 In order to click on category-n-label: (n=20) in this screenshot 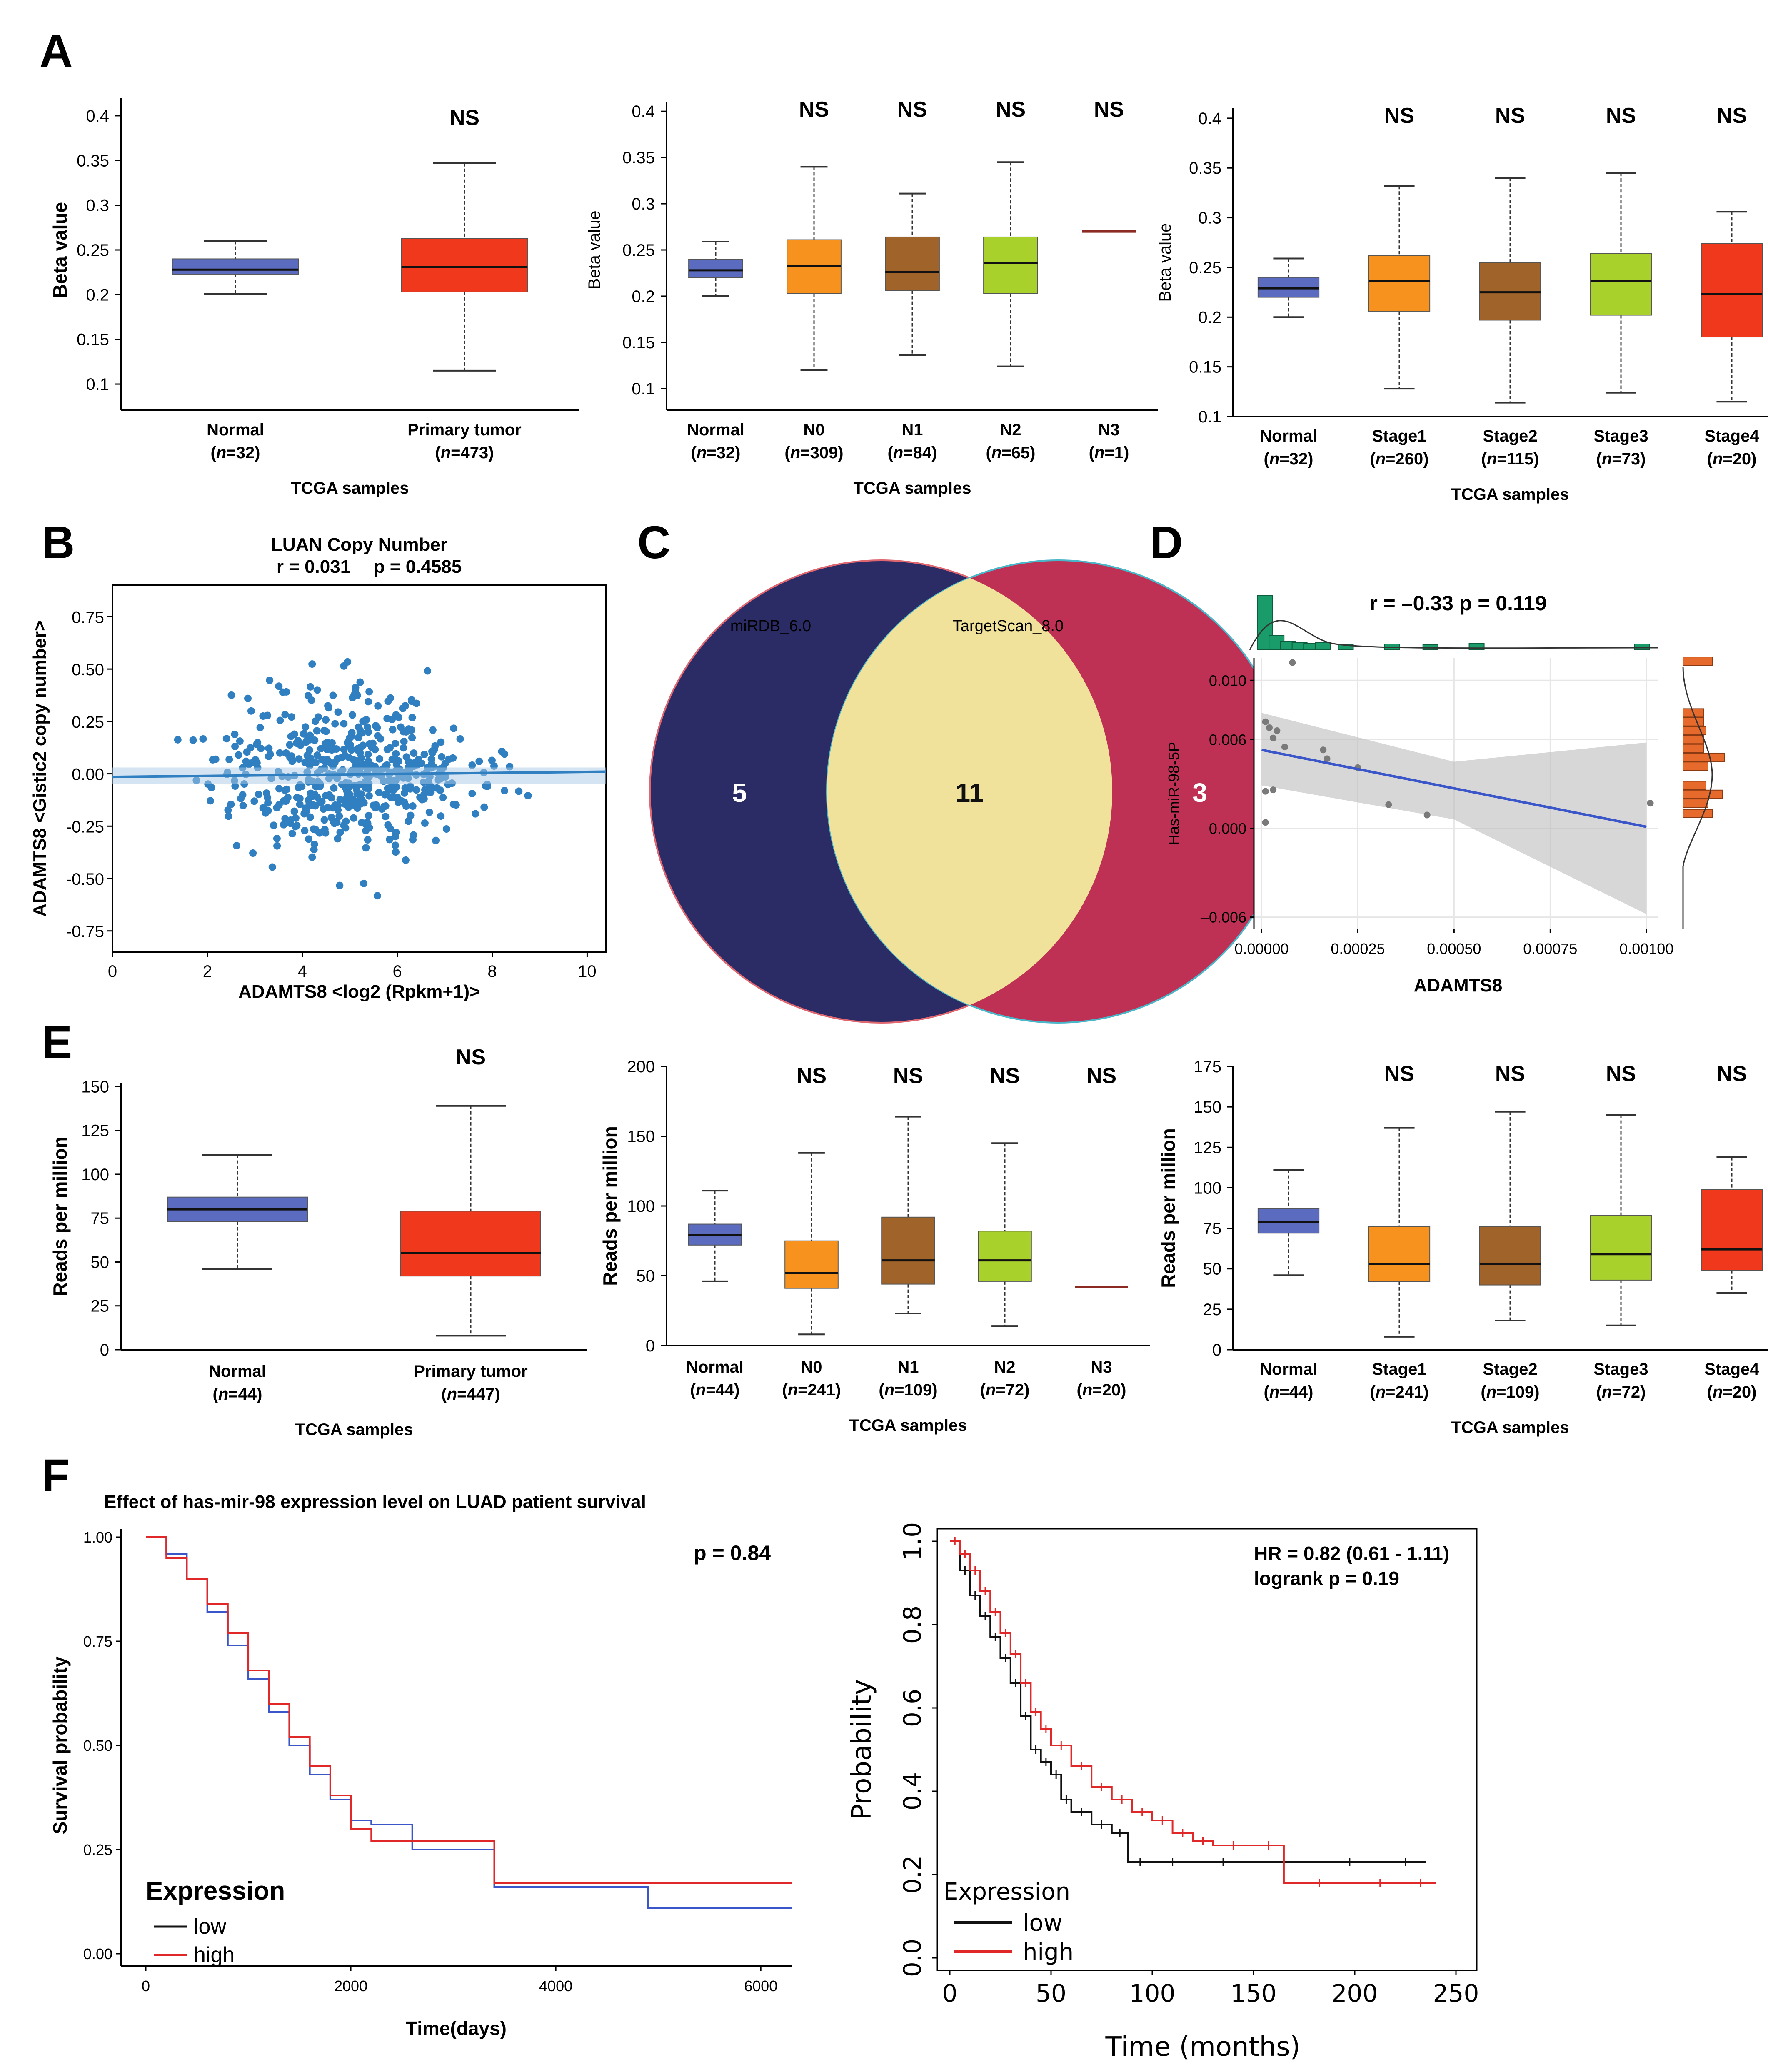, I will do `click(1101, 1390)`.